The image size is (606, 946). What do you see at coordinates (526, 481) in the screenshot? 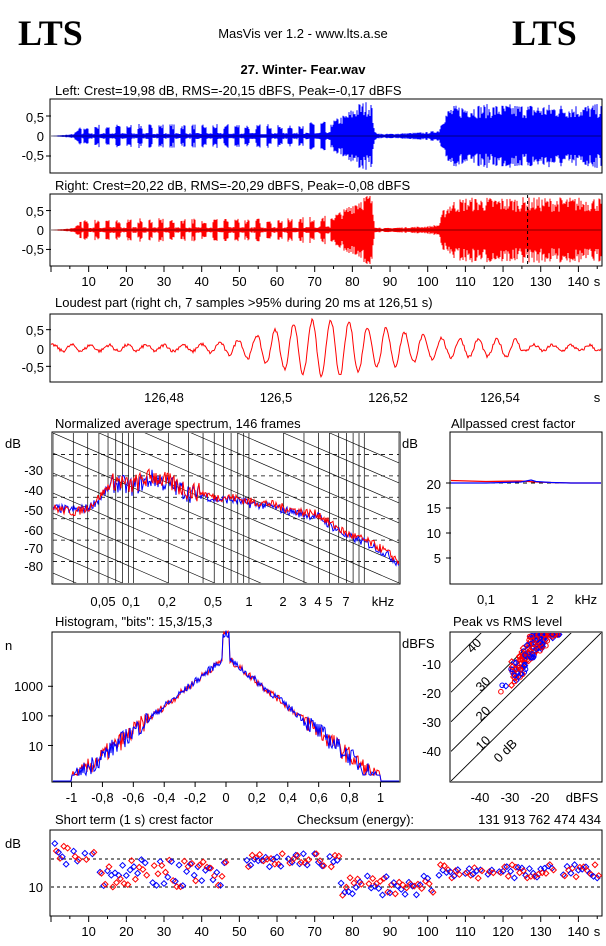
I see `allpassed-left-line` at bounding box center [526, 481].